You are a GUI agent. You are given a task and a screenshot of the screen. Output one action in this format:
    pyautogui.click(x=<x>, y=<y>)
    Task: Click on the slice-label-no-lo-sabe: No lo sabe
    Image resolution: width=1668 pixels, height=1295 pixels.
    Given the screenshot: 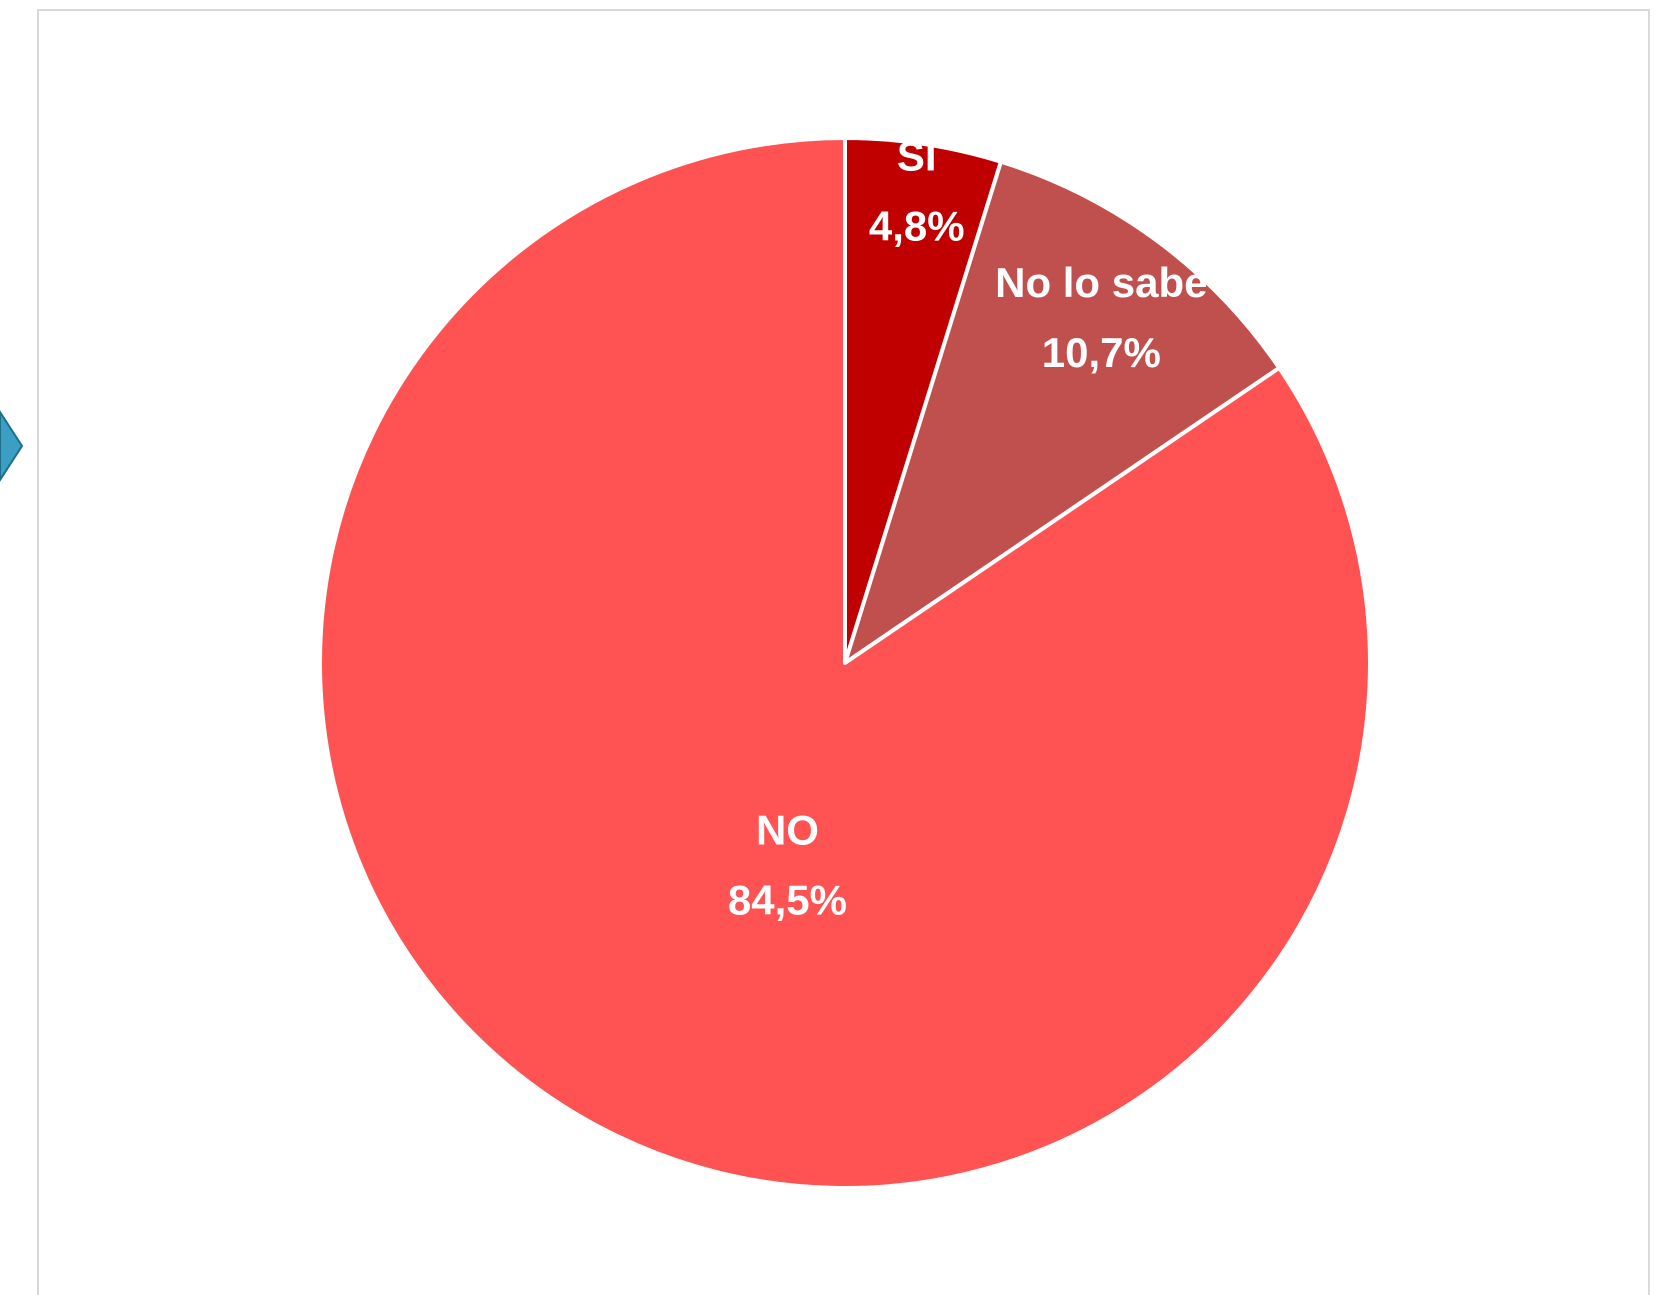 What is the action you would take?
    pyautogui.click(x=1101, y=282)
    